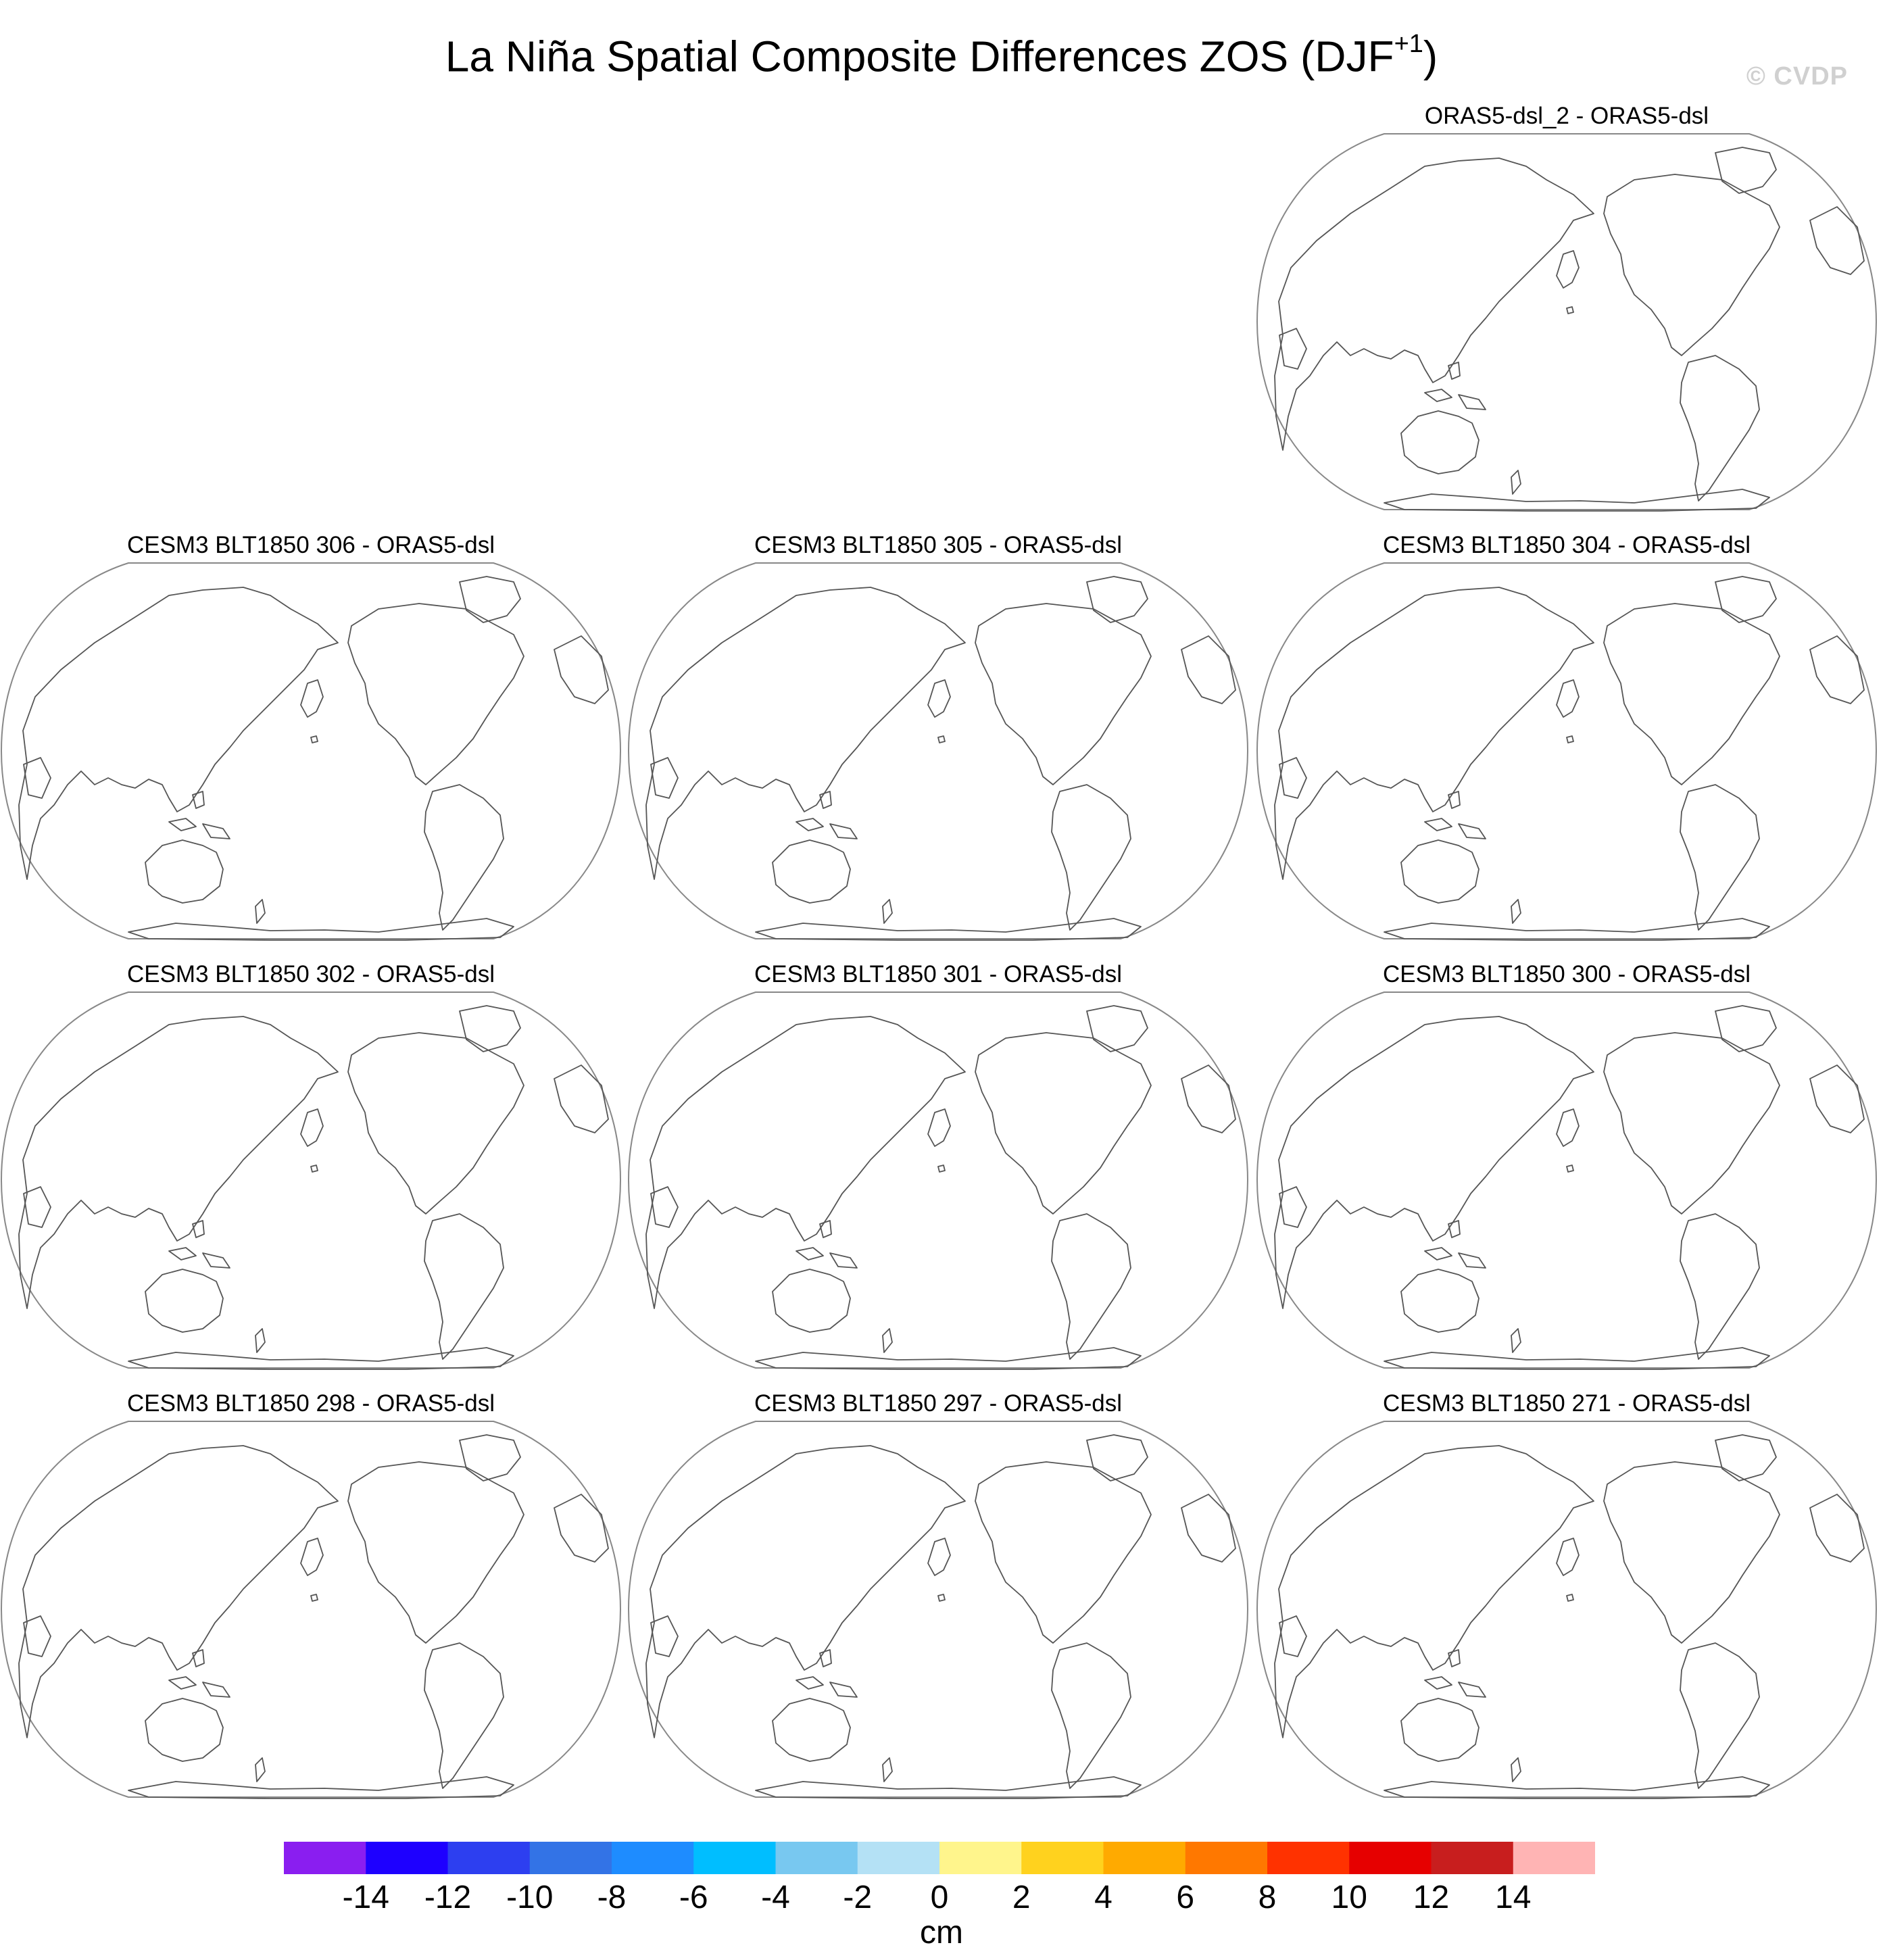  What do you see at coordinates (1566, 1403) in the screenshot?
I see `panel-title: CESM3 BLT1850 271 - ORAS5-dsl` at bounding box center [1566, 1403].